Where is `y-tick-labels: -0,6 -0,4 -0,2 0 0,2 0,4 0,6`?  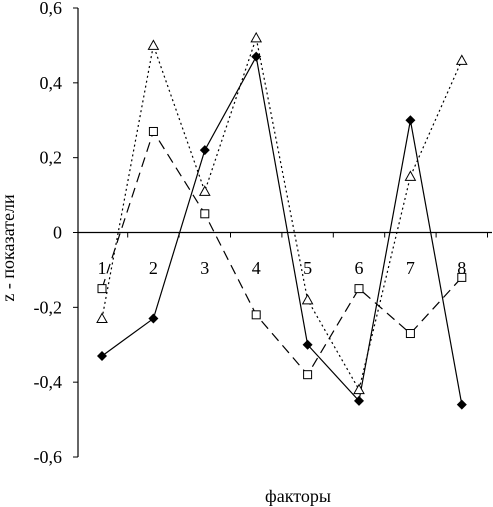
y-tick-labels: -0,6 -0,4 -0,2 0 0,2 0,4 0,6 is located at coordinates (48, 233).